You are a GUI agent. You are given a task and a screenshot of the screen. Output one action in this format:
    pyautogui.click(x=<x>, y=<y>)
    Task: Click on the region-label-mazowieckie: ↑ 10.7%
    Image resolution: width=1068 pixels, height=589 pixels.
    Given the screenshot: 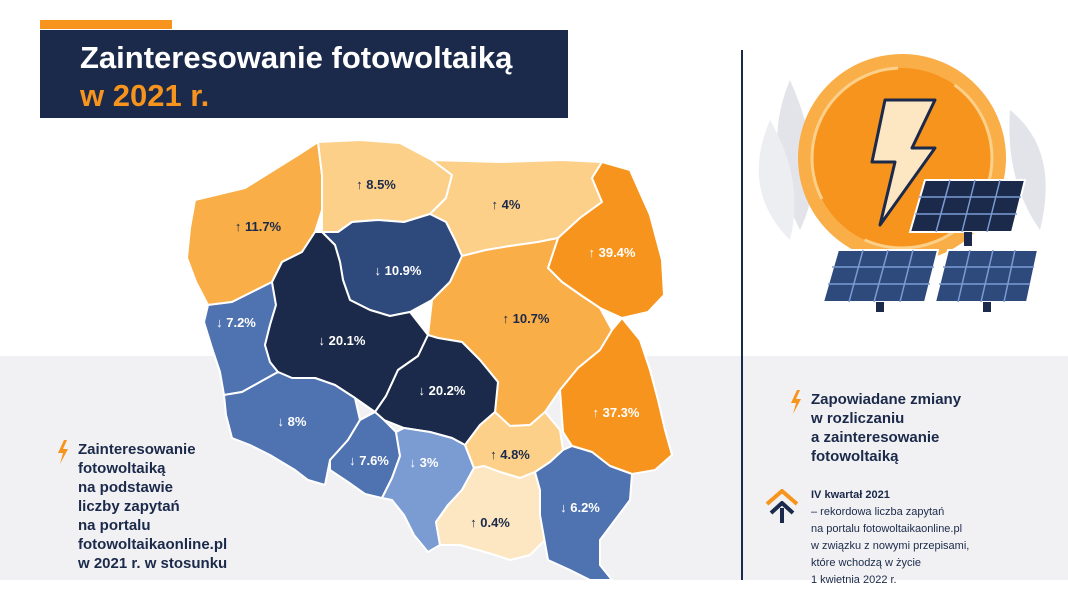 What is the action you would take?
    pyautogui.click(x=526, y=318)
    